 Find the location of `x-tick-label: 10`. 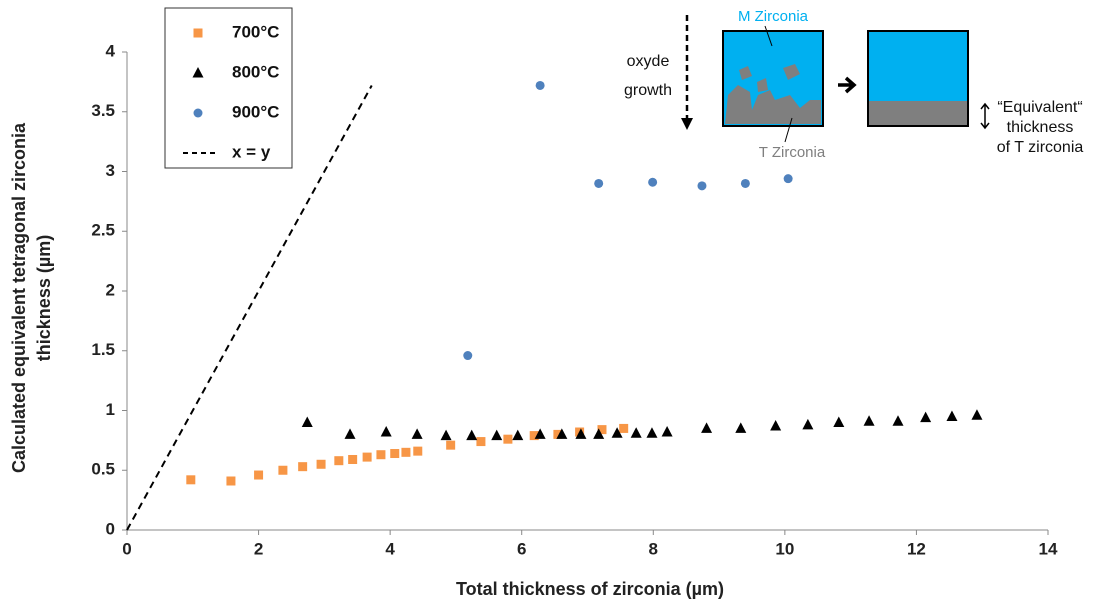

x-tick-label: 10 is located at coordinates (784, 548).